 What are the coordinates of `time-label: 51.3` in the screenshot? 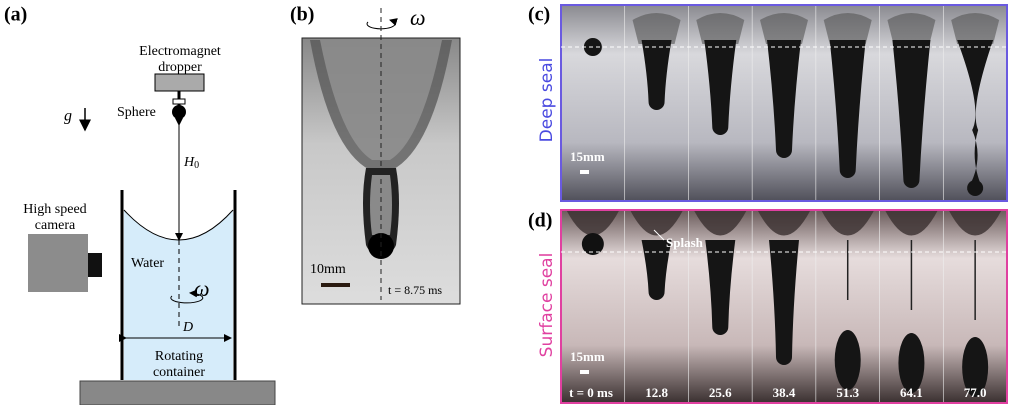 It's located at (847, 392).